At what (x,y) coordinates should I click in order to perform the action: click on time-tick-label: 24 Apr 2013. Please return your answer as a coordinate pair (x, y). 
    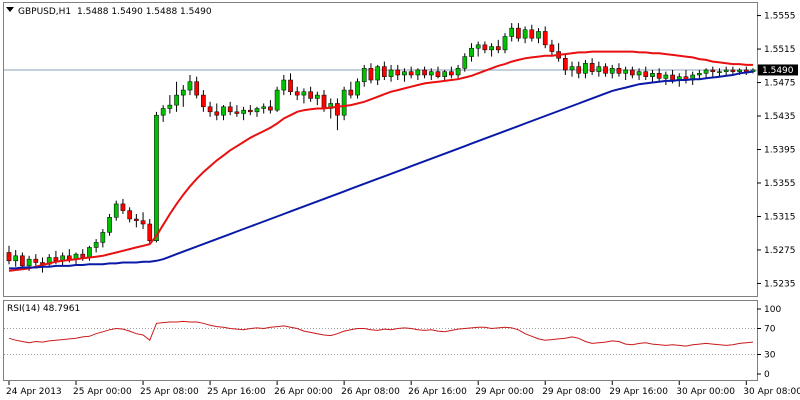
    Looking at the image, I should click on (34, 392).